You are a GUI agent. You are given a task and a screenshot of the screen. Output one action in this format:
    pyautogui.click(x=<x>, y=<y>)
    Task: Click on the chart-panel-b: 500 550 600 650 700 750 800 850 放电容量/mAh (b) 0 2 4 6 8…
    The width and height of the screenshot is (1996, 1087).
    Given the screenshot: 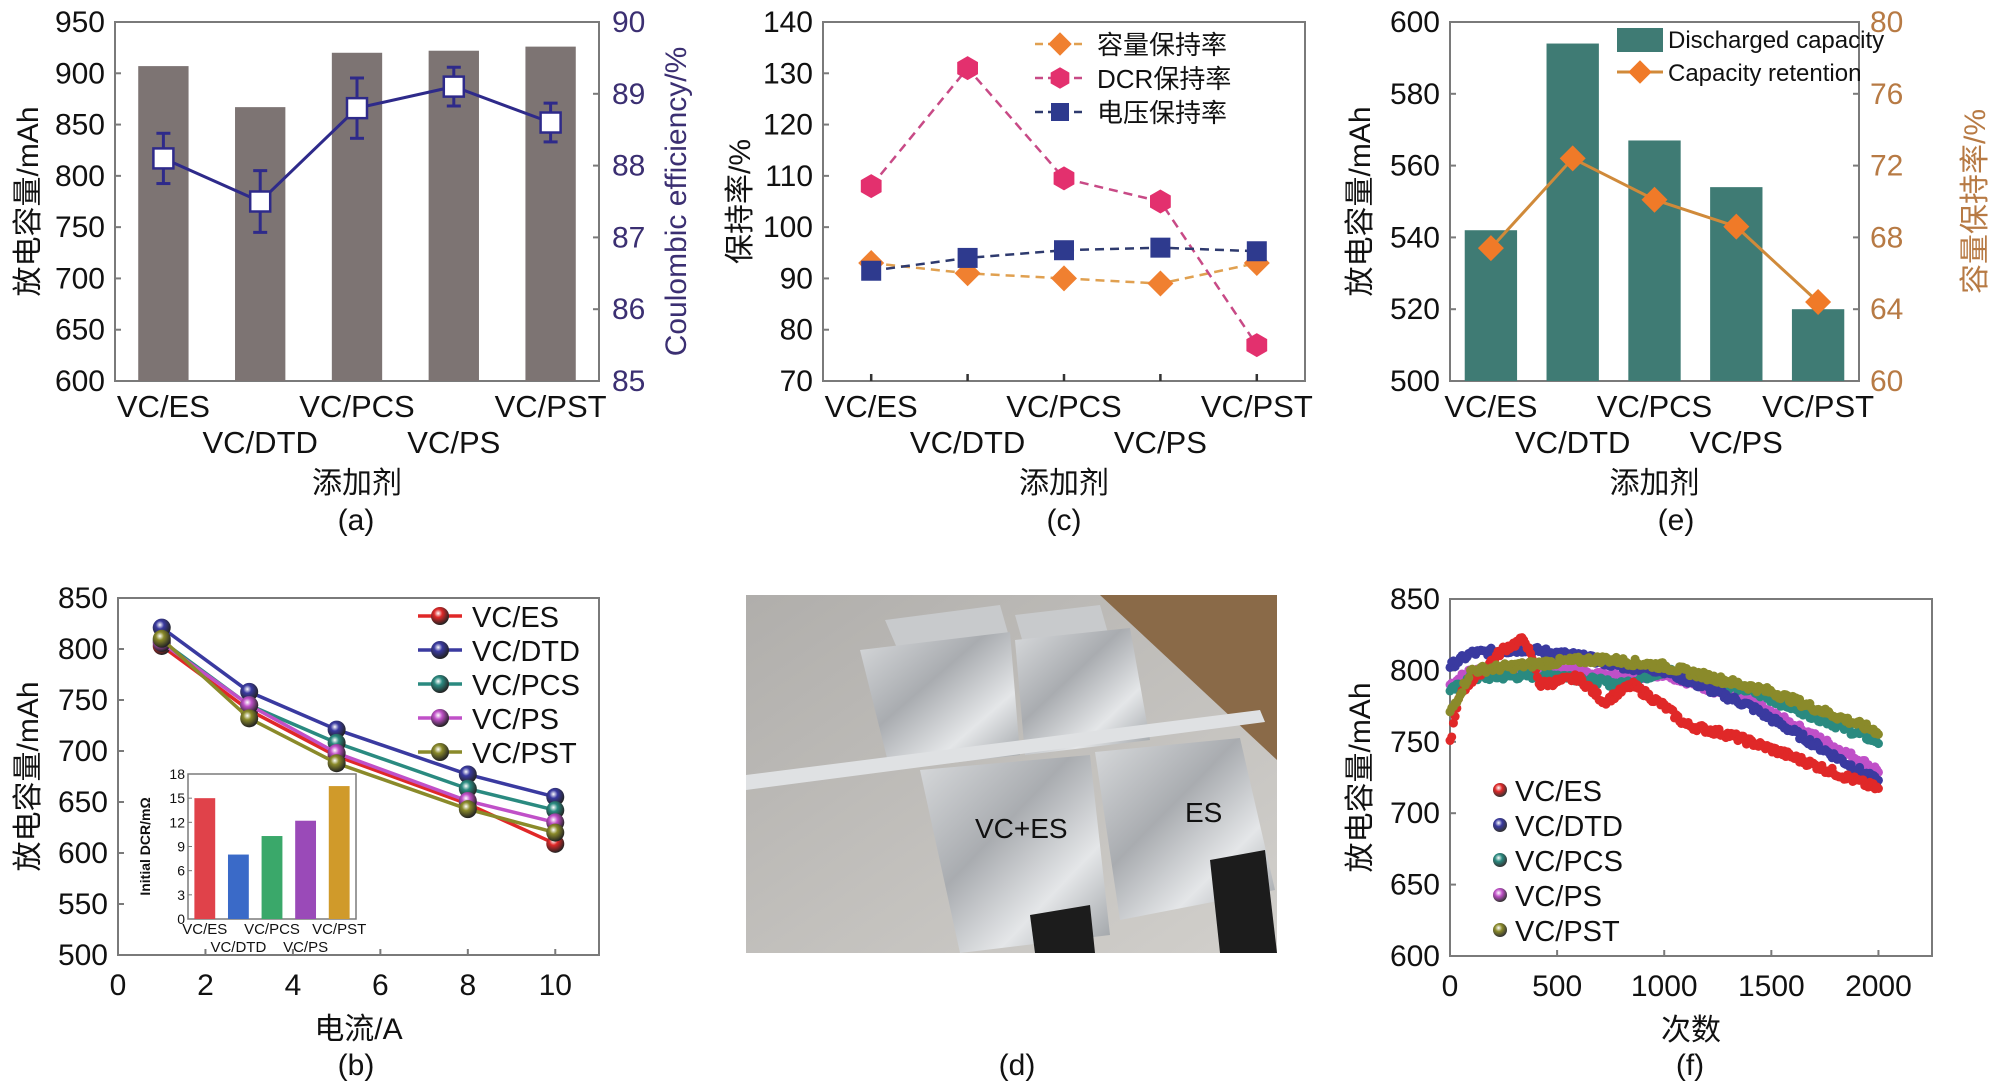 What is the action you would take?
    pyautogui.click(x=306, y=832)
    